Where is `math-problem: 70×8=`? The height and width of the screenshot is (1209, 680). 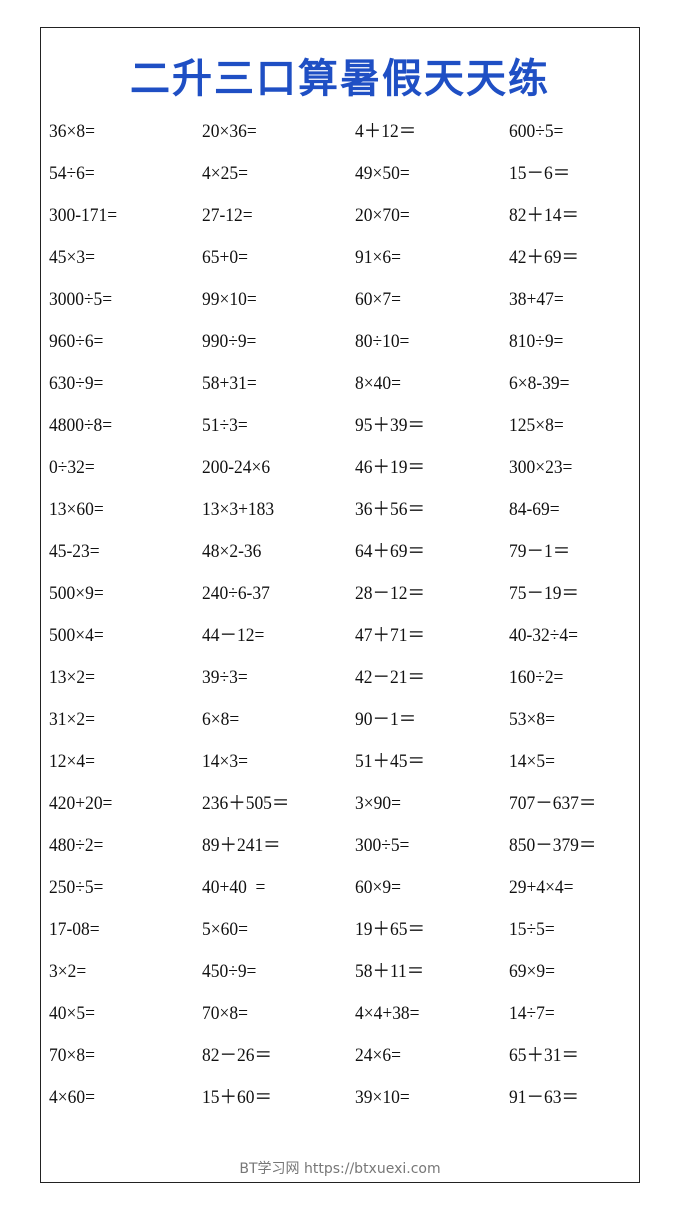 math-problem: 70×8= is located at coordinates (225, 1013).